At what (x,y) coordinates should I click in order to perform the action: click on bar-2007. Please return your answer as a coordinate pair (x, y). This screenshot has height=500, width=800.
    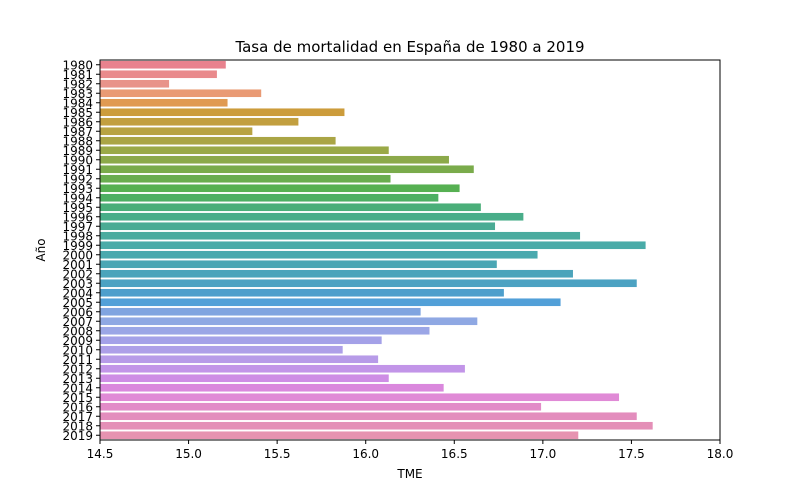
    Looking at the image, I should click on (289, 321).